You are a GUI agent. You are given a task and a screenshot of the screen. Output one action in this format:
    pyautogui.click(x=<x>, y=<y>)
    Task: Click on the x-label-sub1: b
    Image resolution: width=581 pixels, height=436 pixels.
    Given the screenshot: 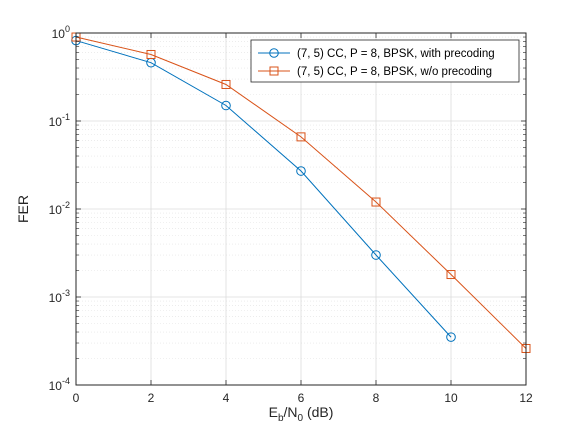 What is the action you would take?
    pyautogui.click(x=281, y=418)
    